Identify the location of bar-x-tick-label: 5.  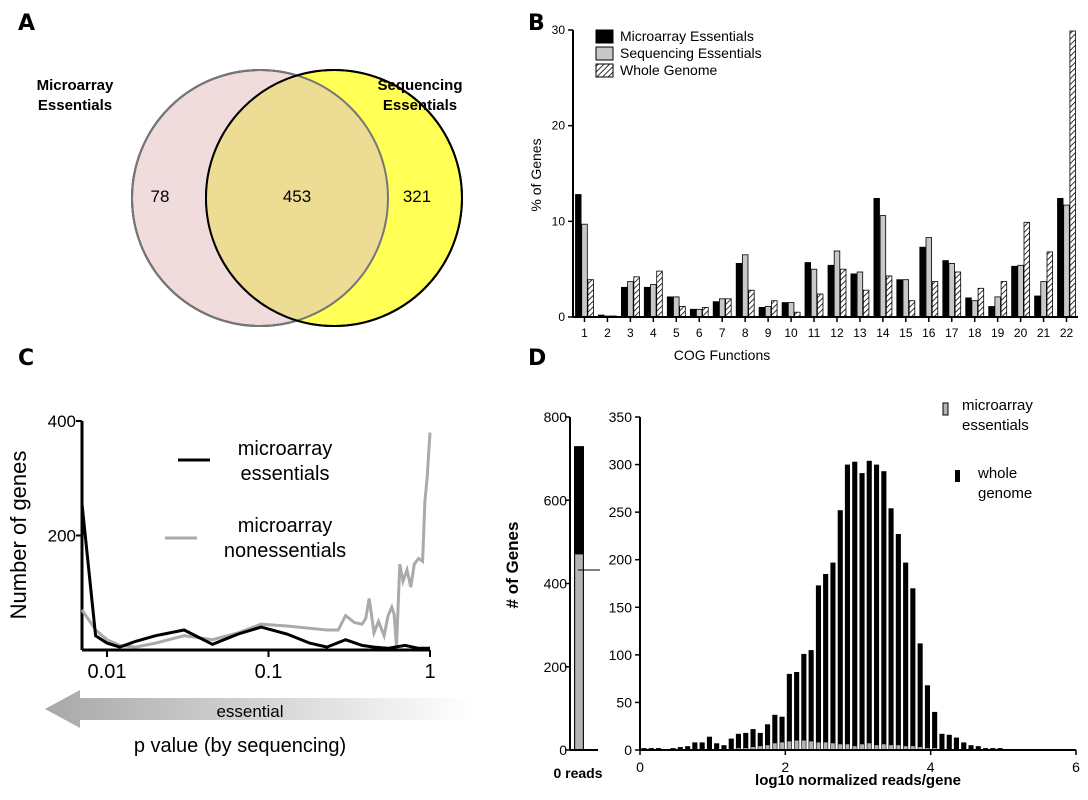
(676, 333).